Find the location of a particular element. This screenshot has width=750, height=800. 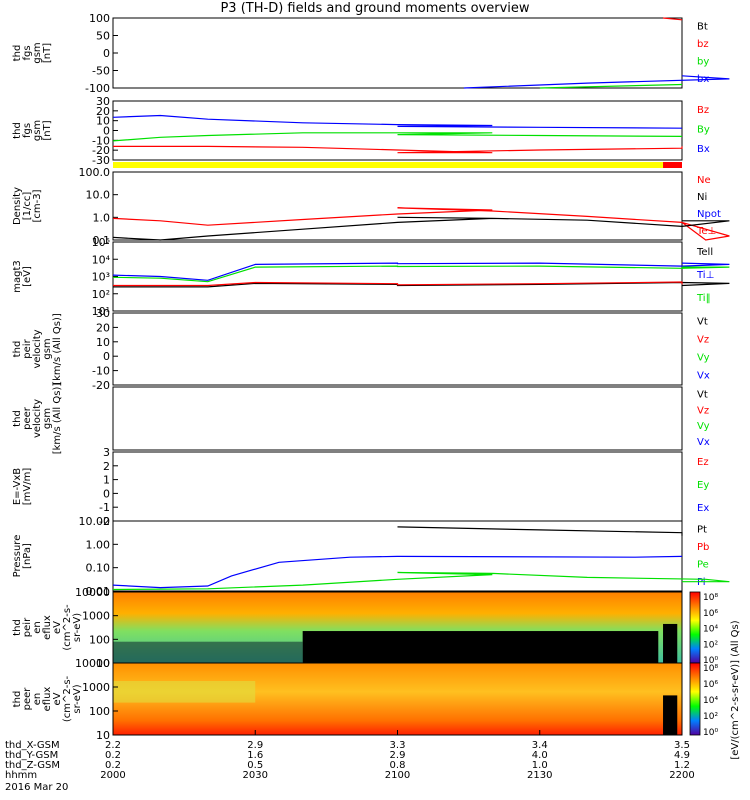

panel-ylabel: eV is located at coordinates (57, 627).